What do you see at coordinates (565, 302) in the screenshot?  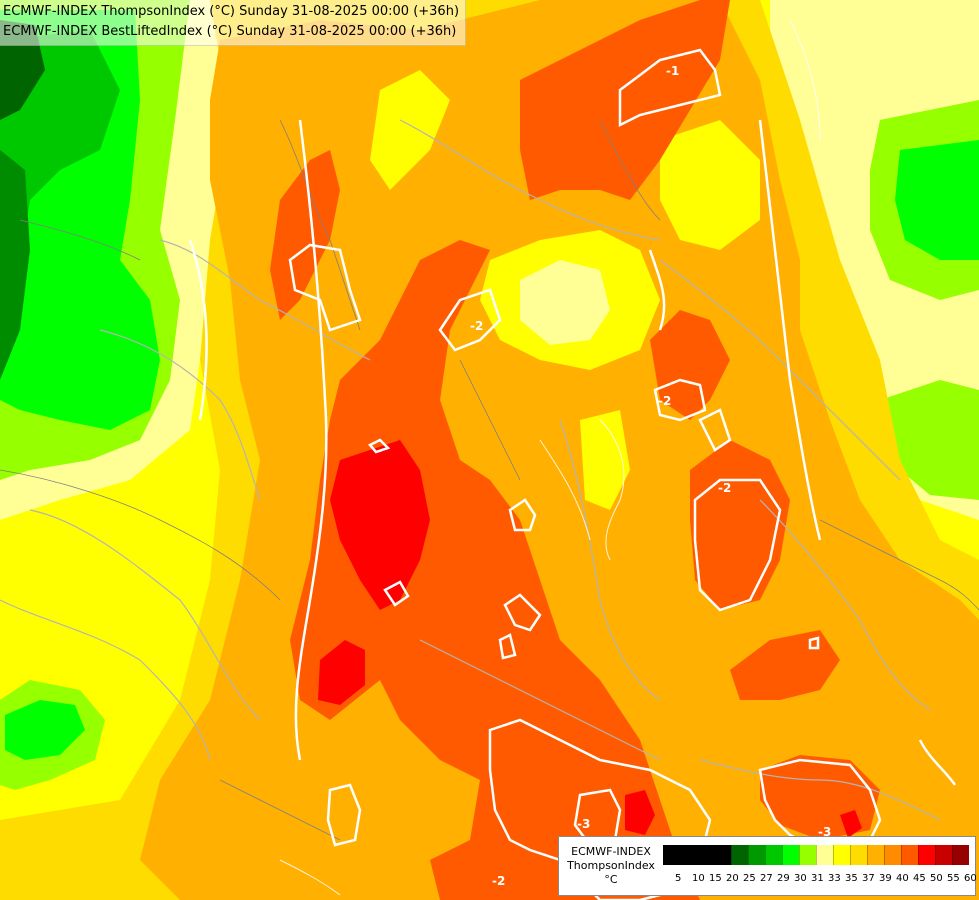 I see `field-pale-yellow-center` at bounding box center [565, 302].